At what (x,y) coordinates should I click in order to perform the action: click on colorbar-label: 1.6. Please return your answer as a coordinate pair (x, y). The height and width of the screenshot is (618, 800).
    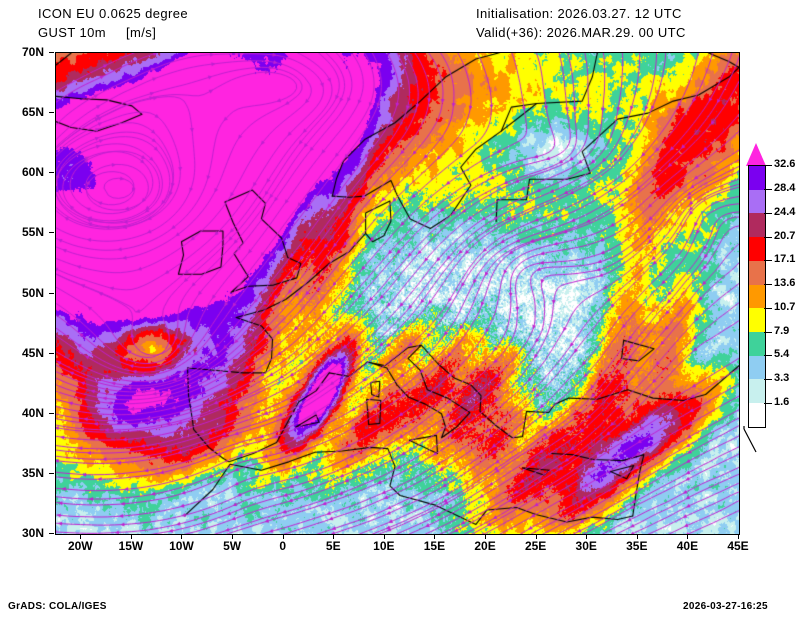
    Looking at the image, I should click on (782, 402).